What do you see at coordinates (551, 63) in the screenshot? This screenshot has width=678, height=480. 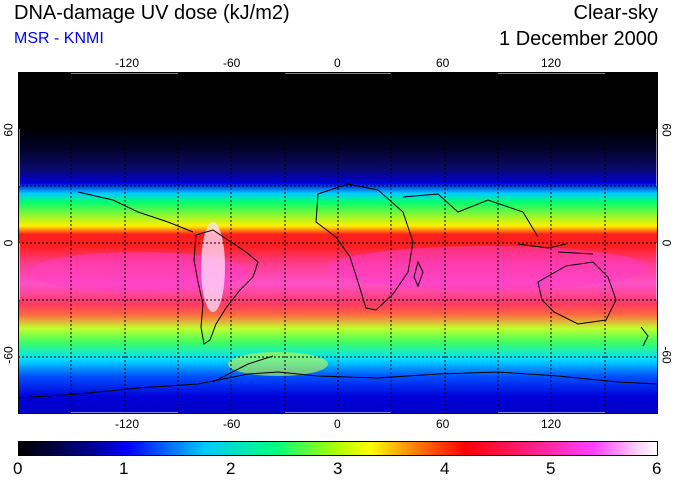 I see `lon-tick-top: 120` at bounding box center [551, 63].